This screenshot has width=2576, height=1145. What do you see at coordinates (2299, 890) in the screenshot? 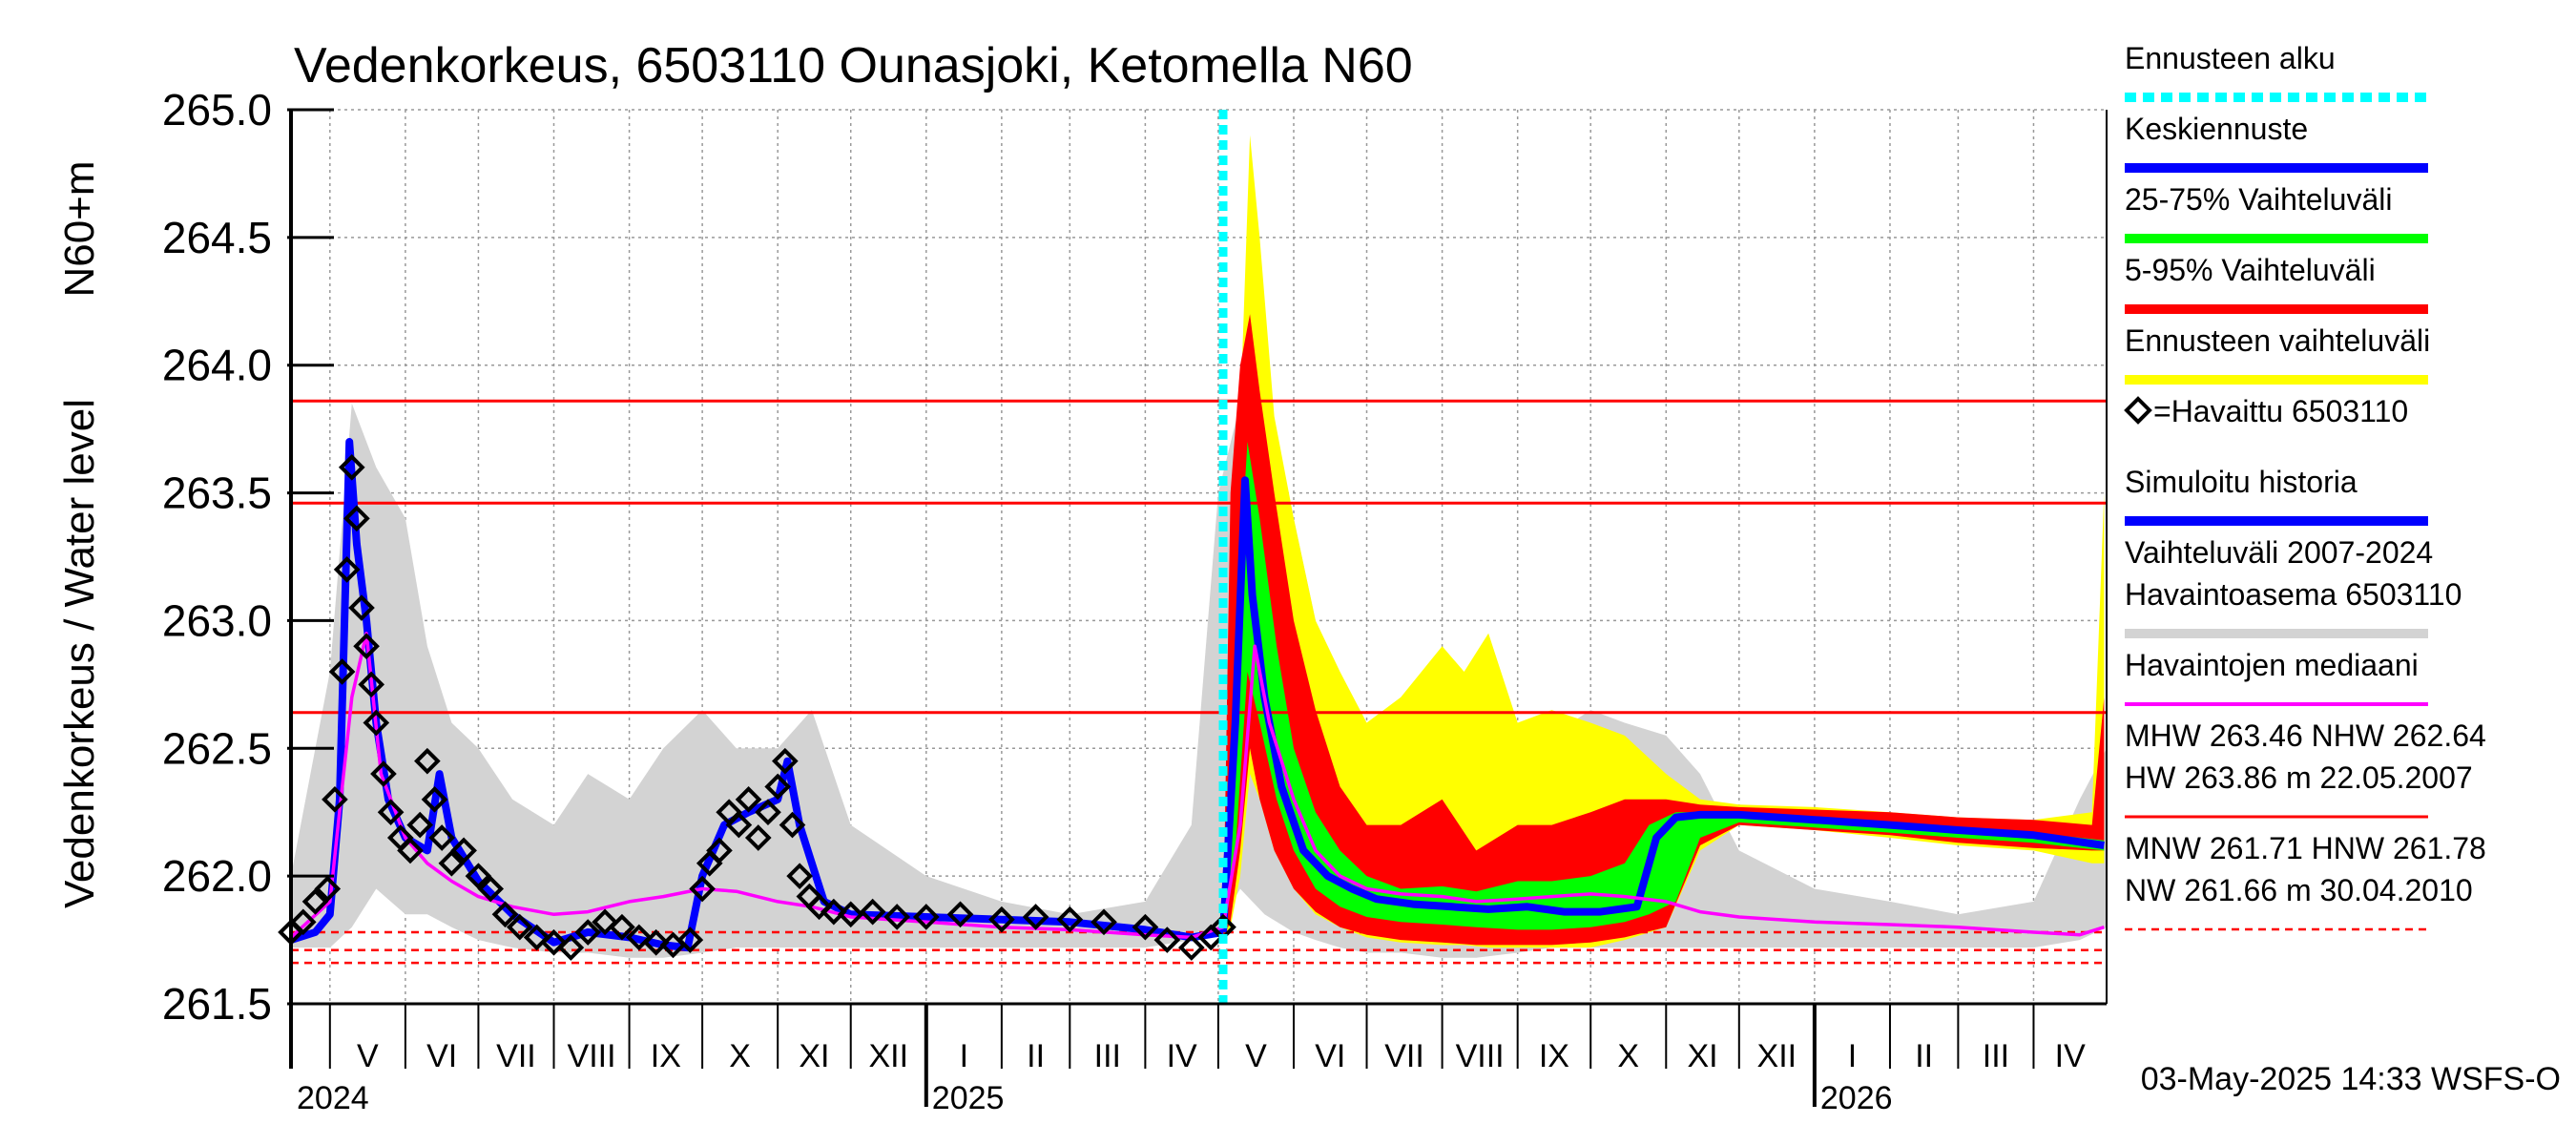
I see `legend-entry-mnw-261-71-hnw-261-78-label-2: NW 261.66 m 30.04.2010` at bounding box center [2299, 890].